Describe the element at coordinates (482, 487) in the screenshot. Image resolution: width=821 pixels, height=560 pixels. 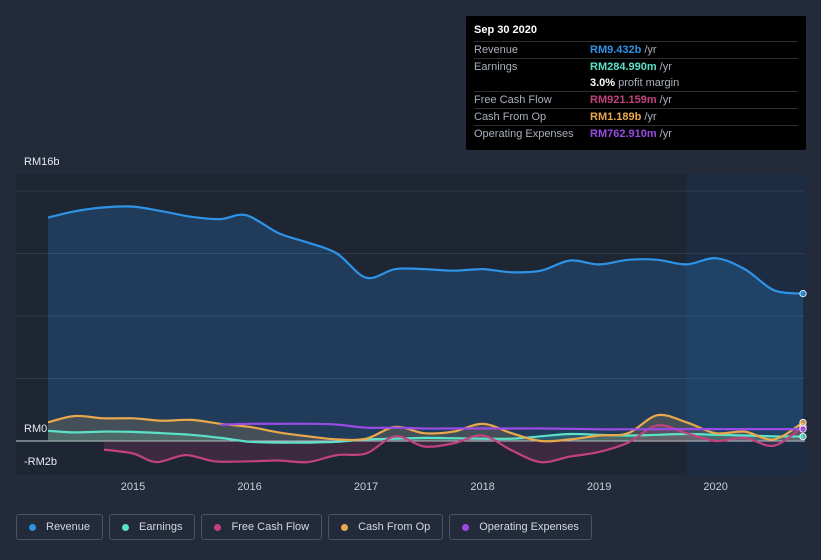
I see `x-tick-label: 2018` at that location.